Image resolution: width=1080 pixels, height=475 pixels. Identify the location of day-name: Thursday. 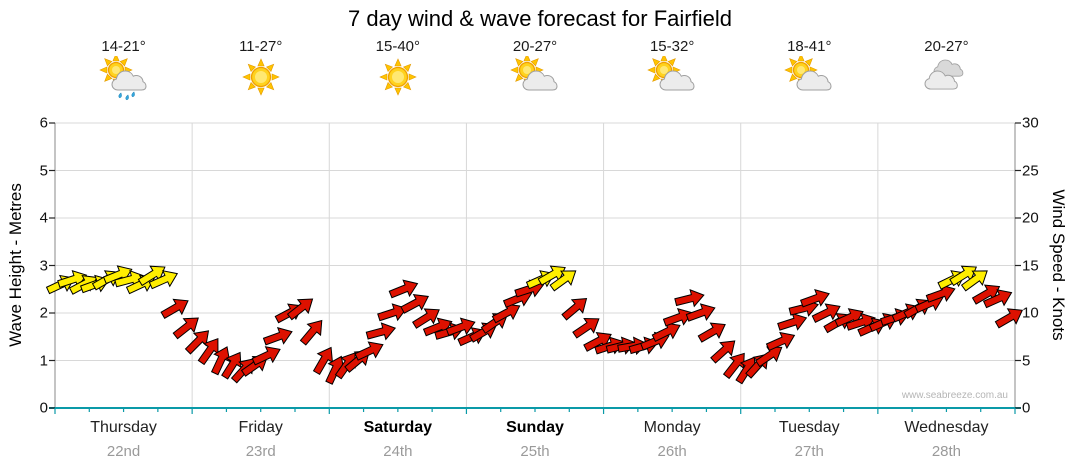
(123, 427).